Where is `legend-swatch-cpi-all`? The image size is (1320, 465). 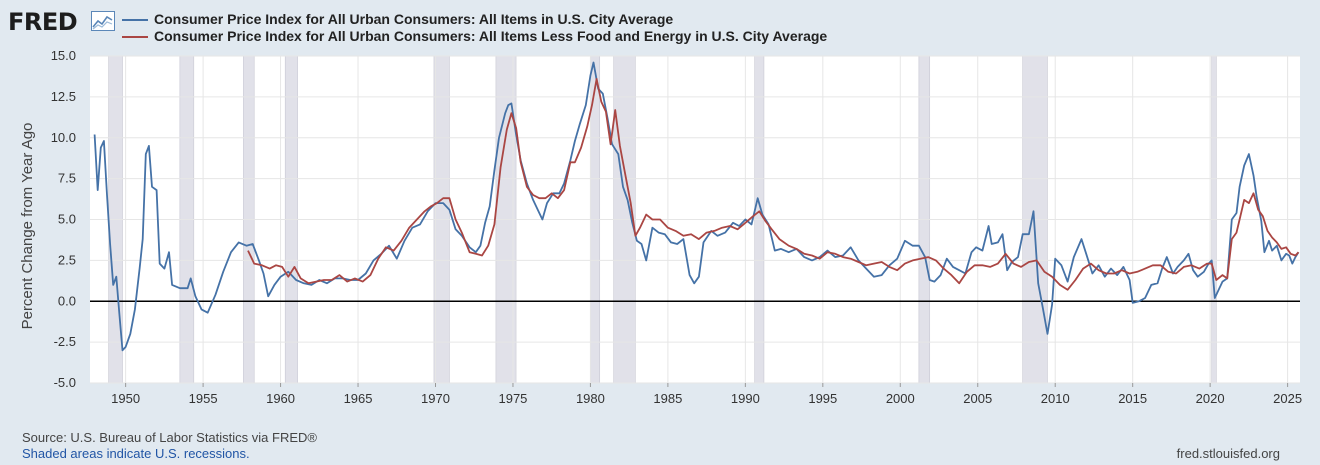
legend-swatch-cpi-all is located at coordinates (135, 19).